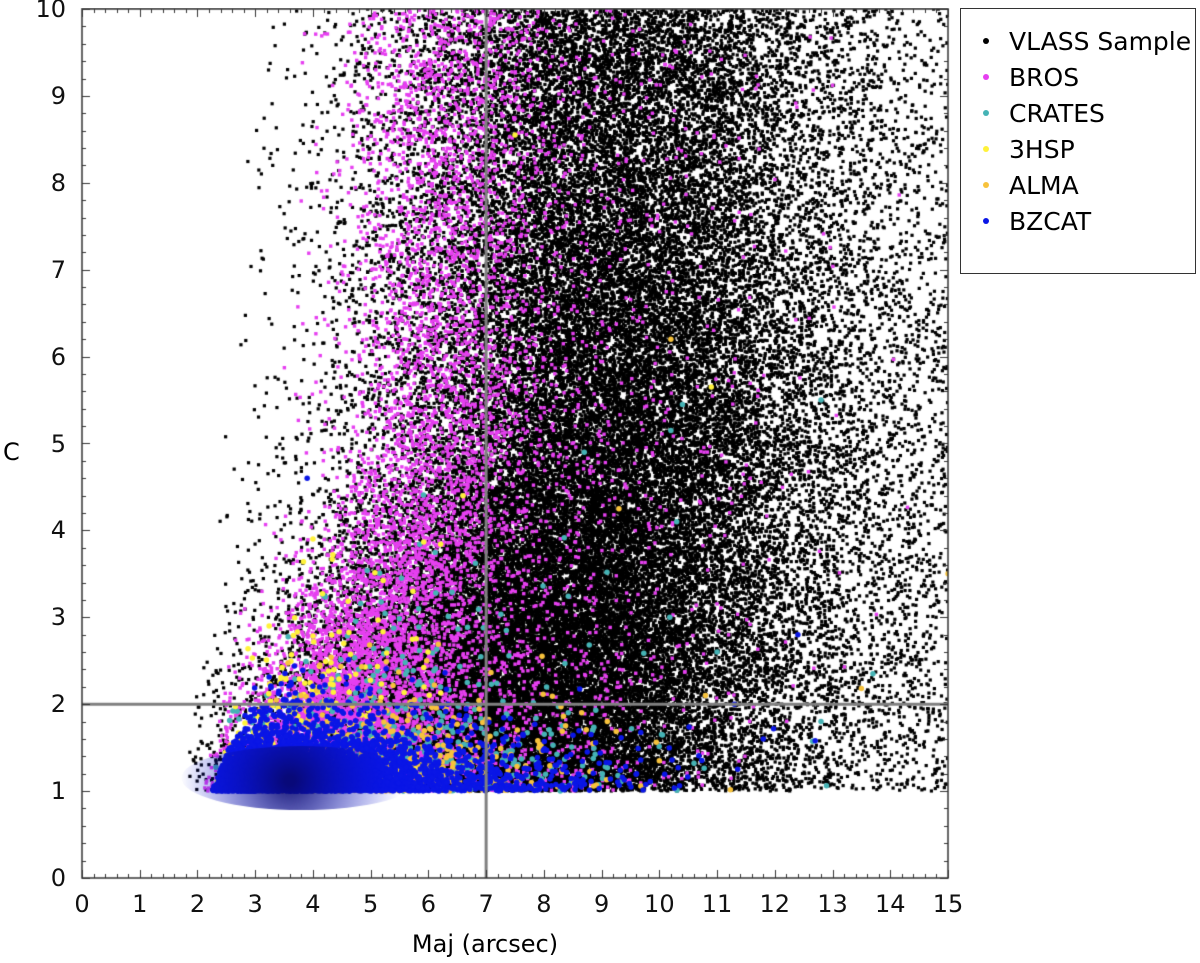 This screenshot has width=1200, height=963. Describe the element at coordinates (601, 904) in the screenshot. I see `x-tick-label: 9` at that location.